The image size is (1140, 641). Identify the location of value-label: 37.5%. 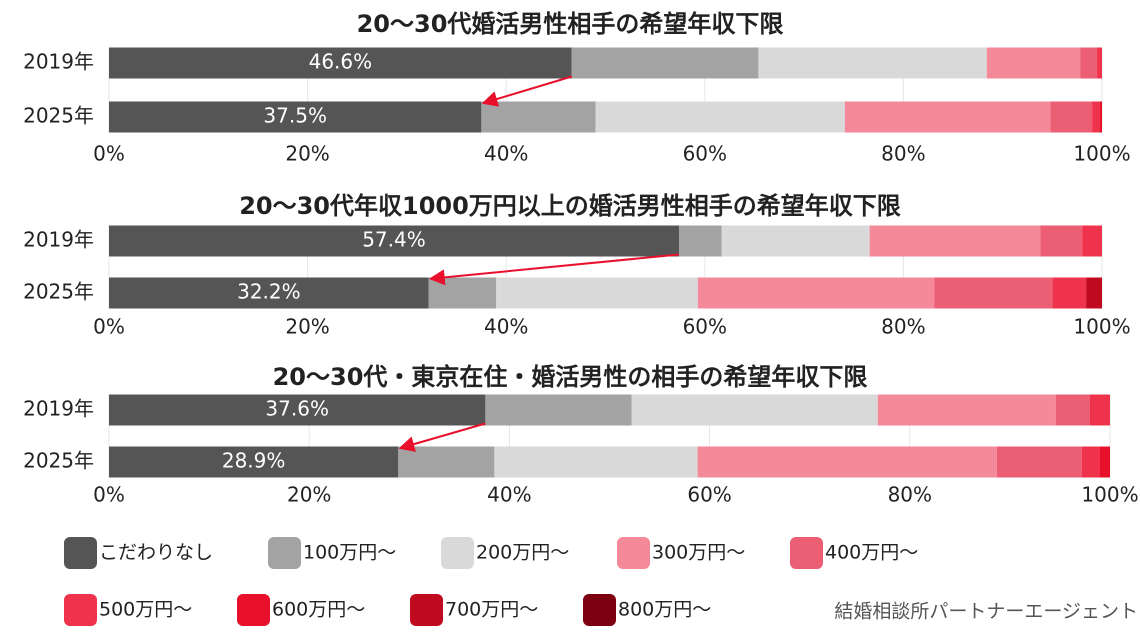
(295, 116).